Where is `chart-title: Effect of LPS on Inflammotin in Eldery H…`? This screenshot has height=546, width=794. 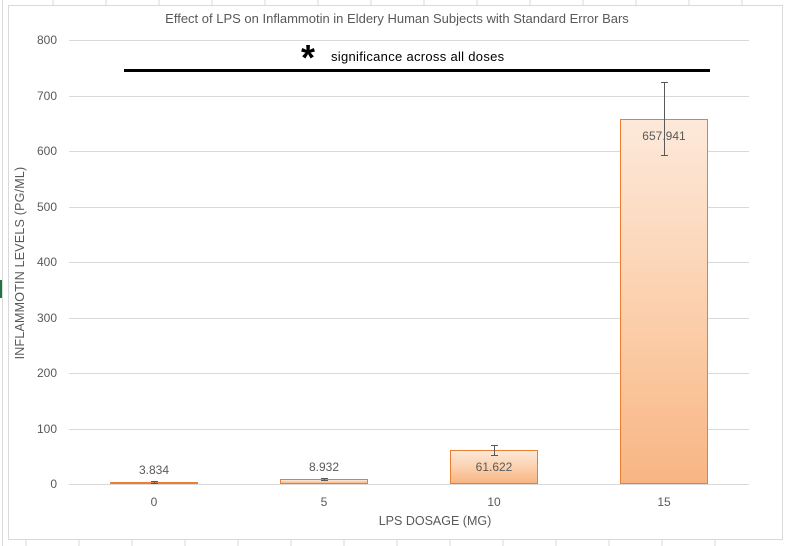 chart-title: Effect of LPS on Inflammotin in Eldery H… is located at coordinates (397, 18).